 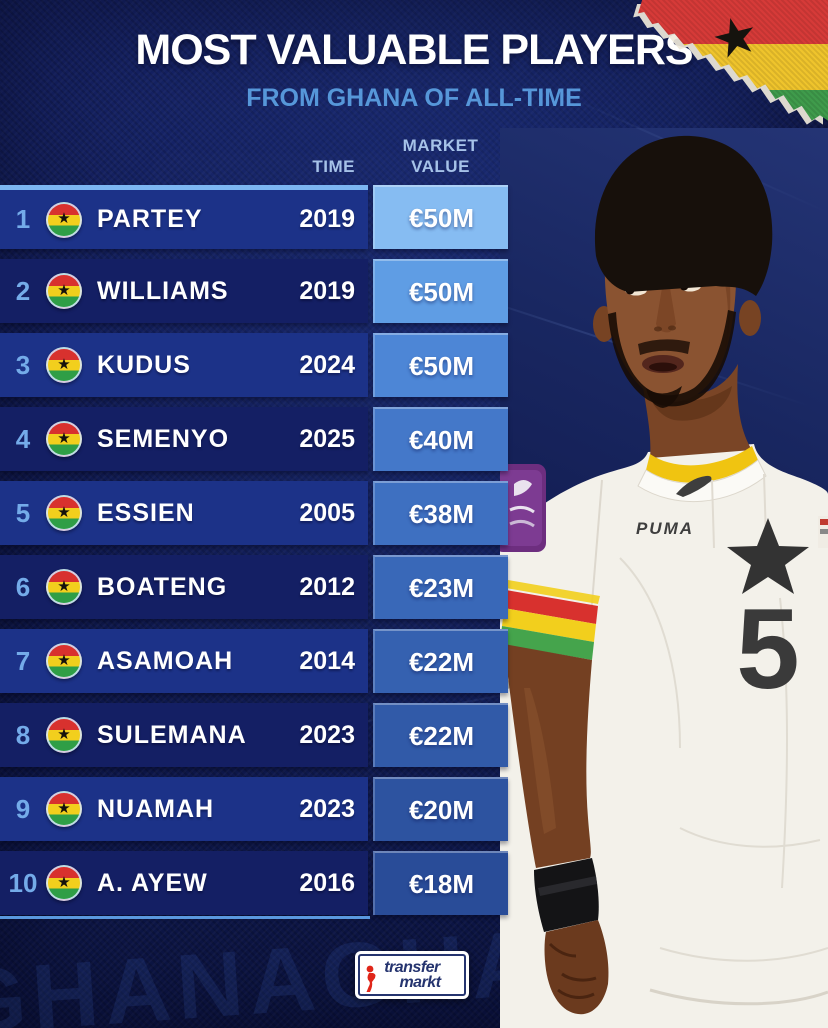 I want to click on logo-text-line1: transfer, so click(x=412, y=967).